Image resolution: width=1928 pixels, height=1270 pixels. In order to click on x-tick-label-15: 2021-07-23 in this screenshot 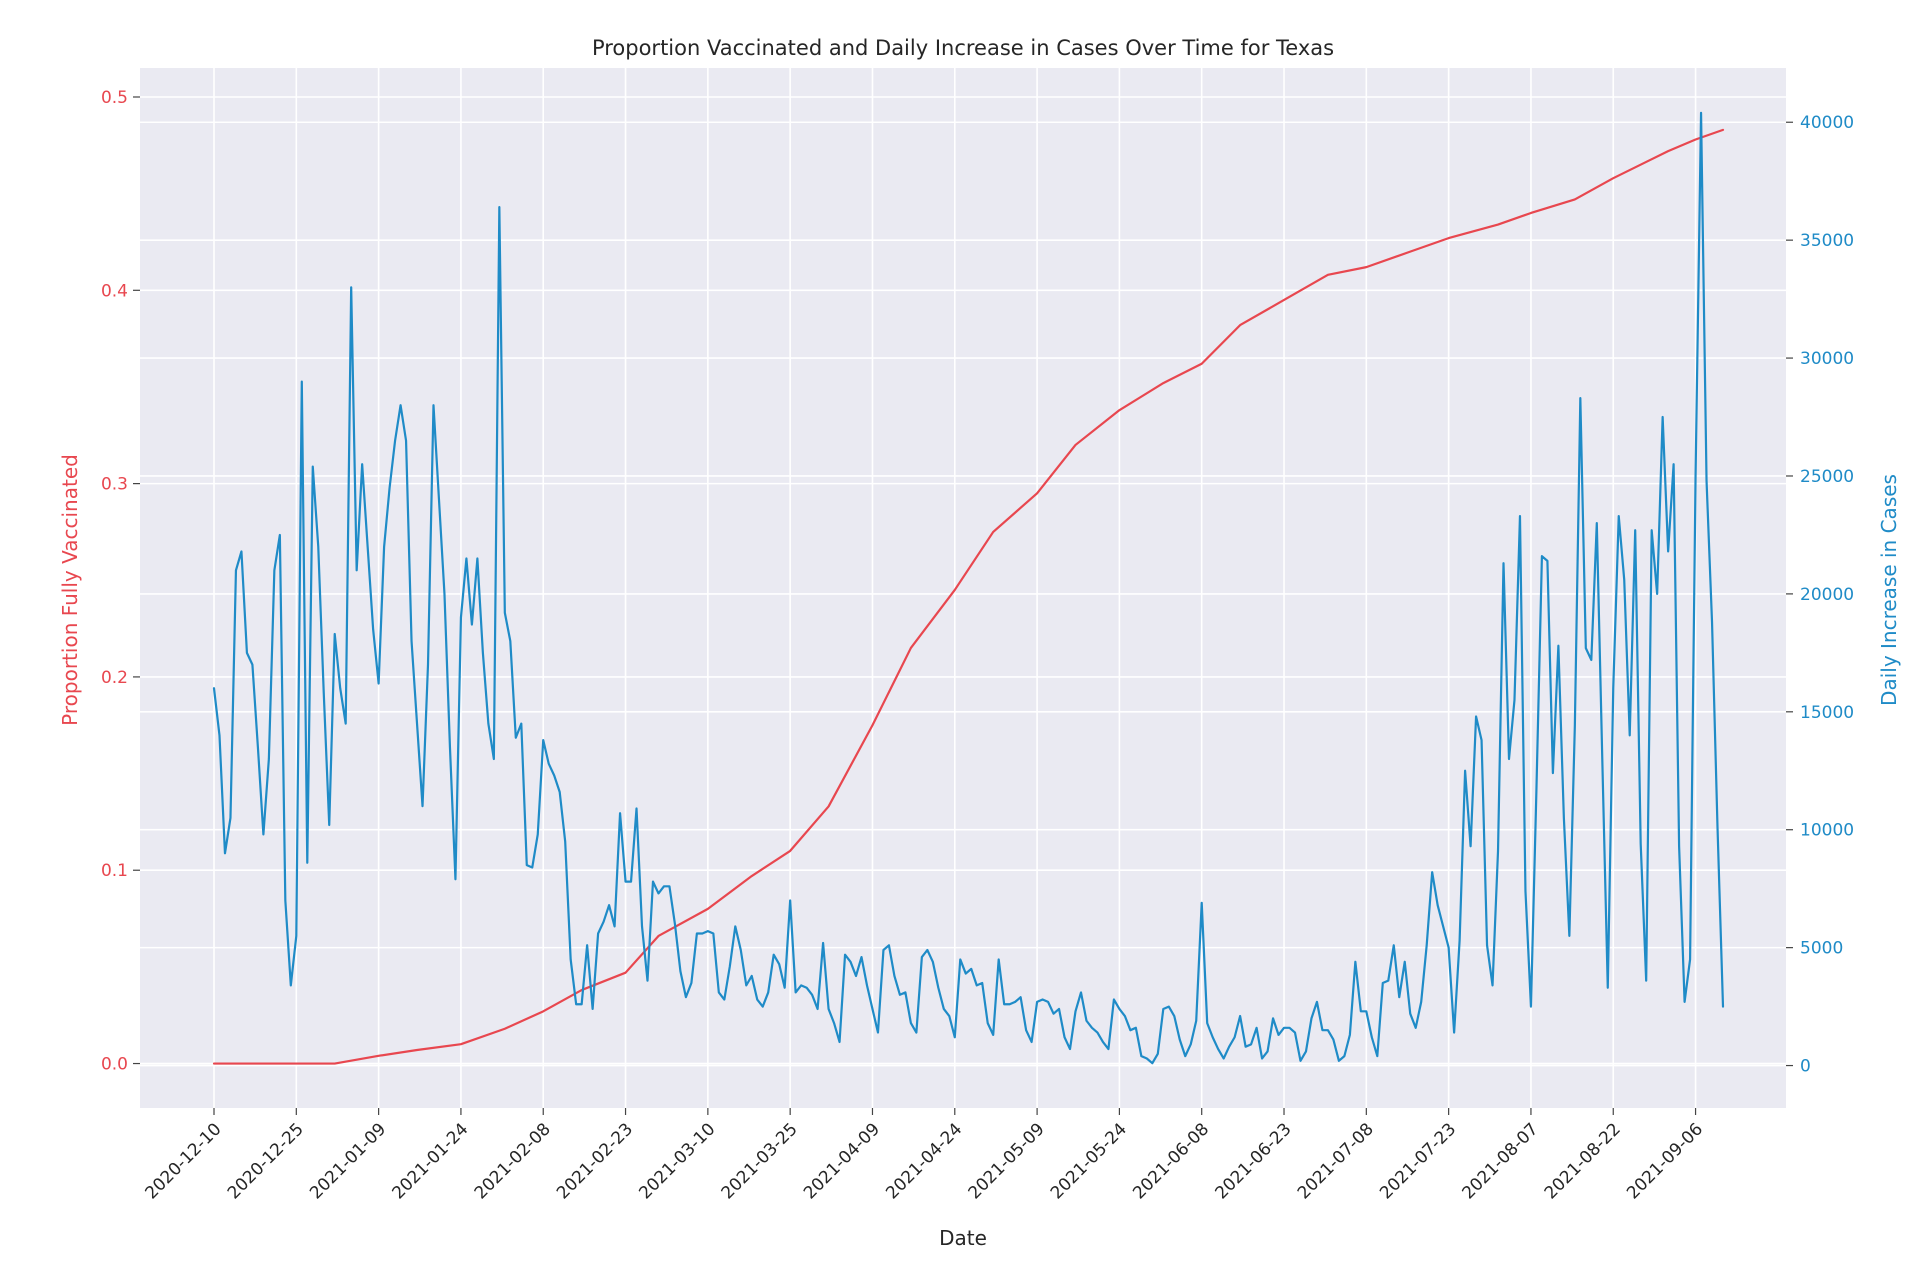, I will do `click(1418, 1161)`.